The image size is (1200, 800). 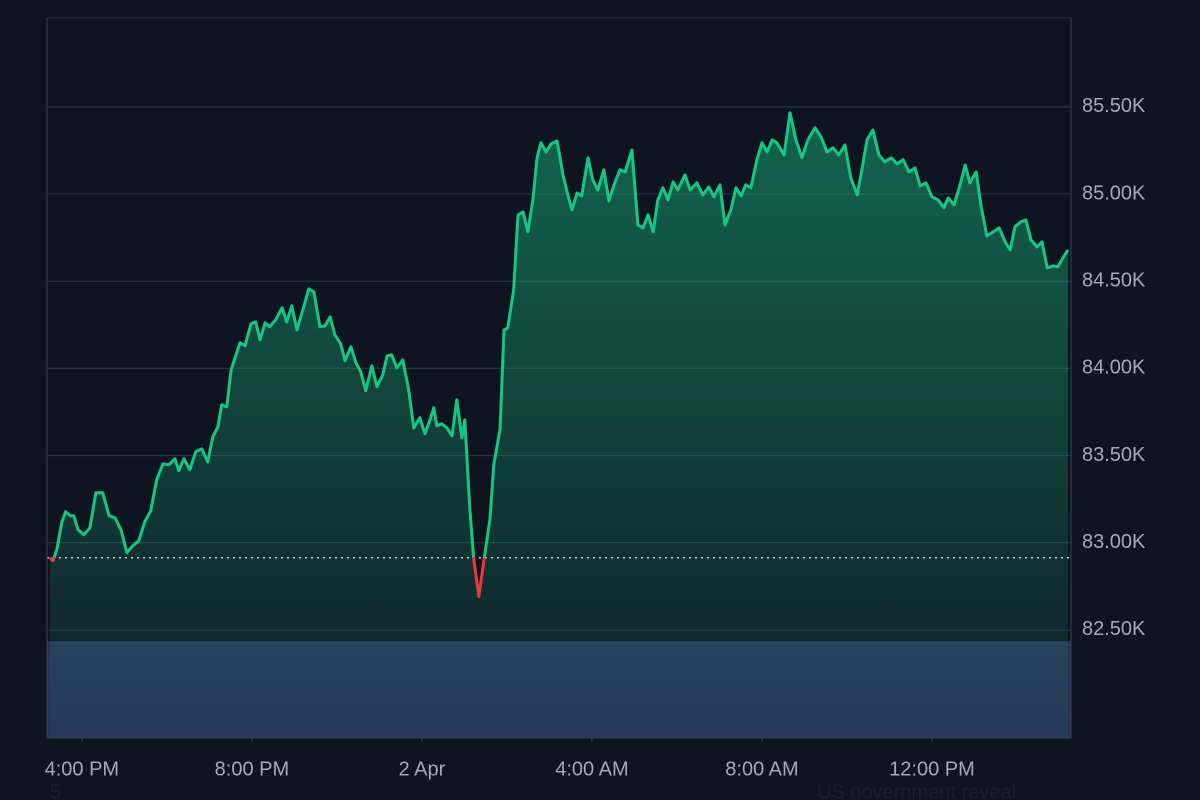 I want to click on y-tick-label: 84.00K, so click(x=1114, y=368).